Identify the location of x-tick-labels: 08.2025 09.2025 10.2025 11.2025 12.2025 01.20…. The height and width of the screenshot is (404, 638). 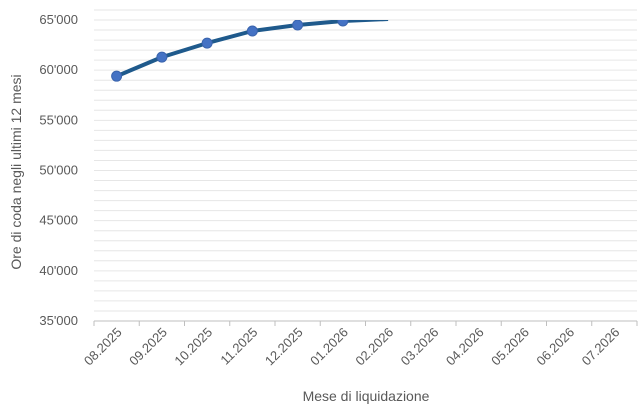
(352, 347).